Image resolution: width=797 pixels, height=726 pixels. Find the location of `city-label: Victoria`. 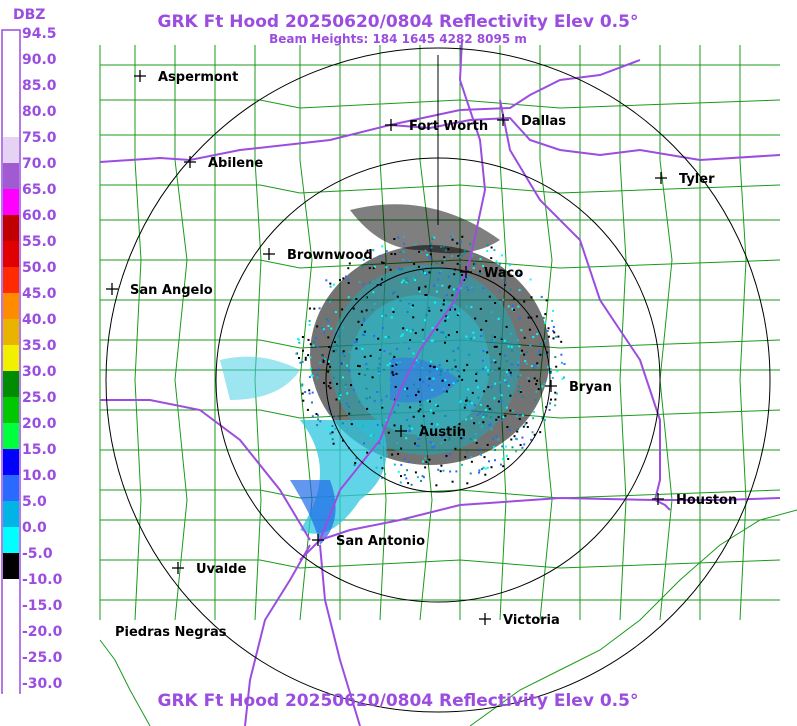

city-label: Victoria is located at coordinates (531, 620).